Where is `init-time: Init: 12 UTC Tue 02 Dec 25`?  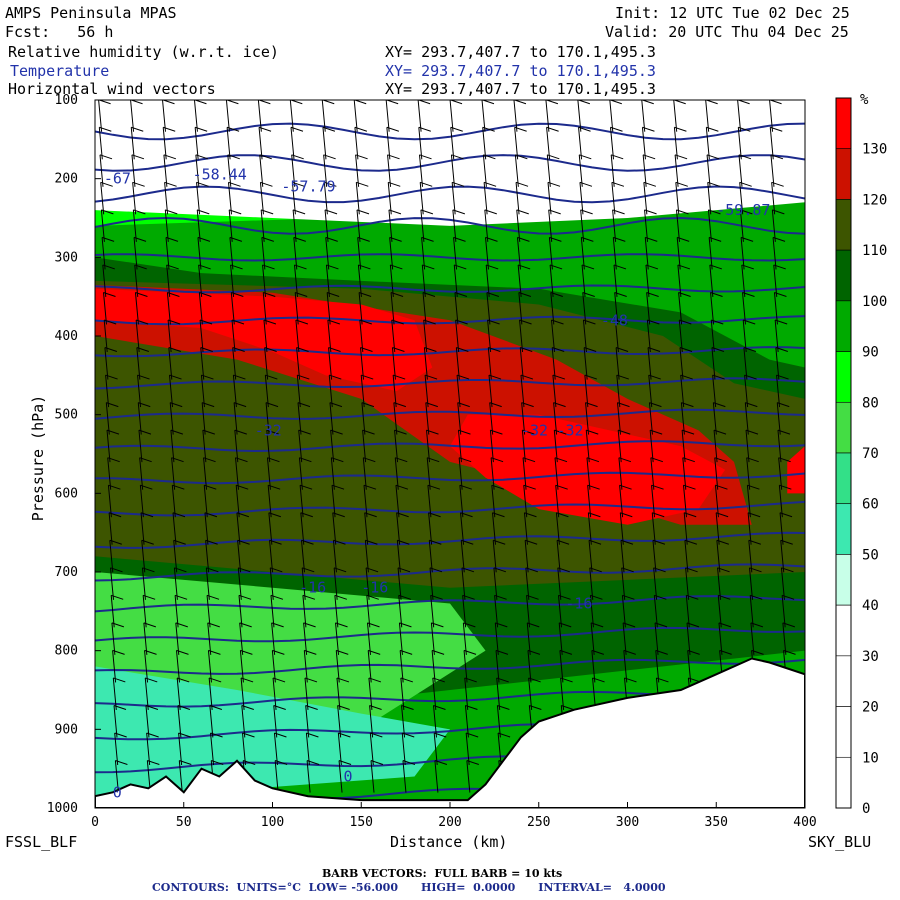
init-time: Init: 12 UTC Tue 02 Dec 25 is located at coordinates (732, 13).